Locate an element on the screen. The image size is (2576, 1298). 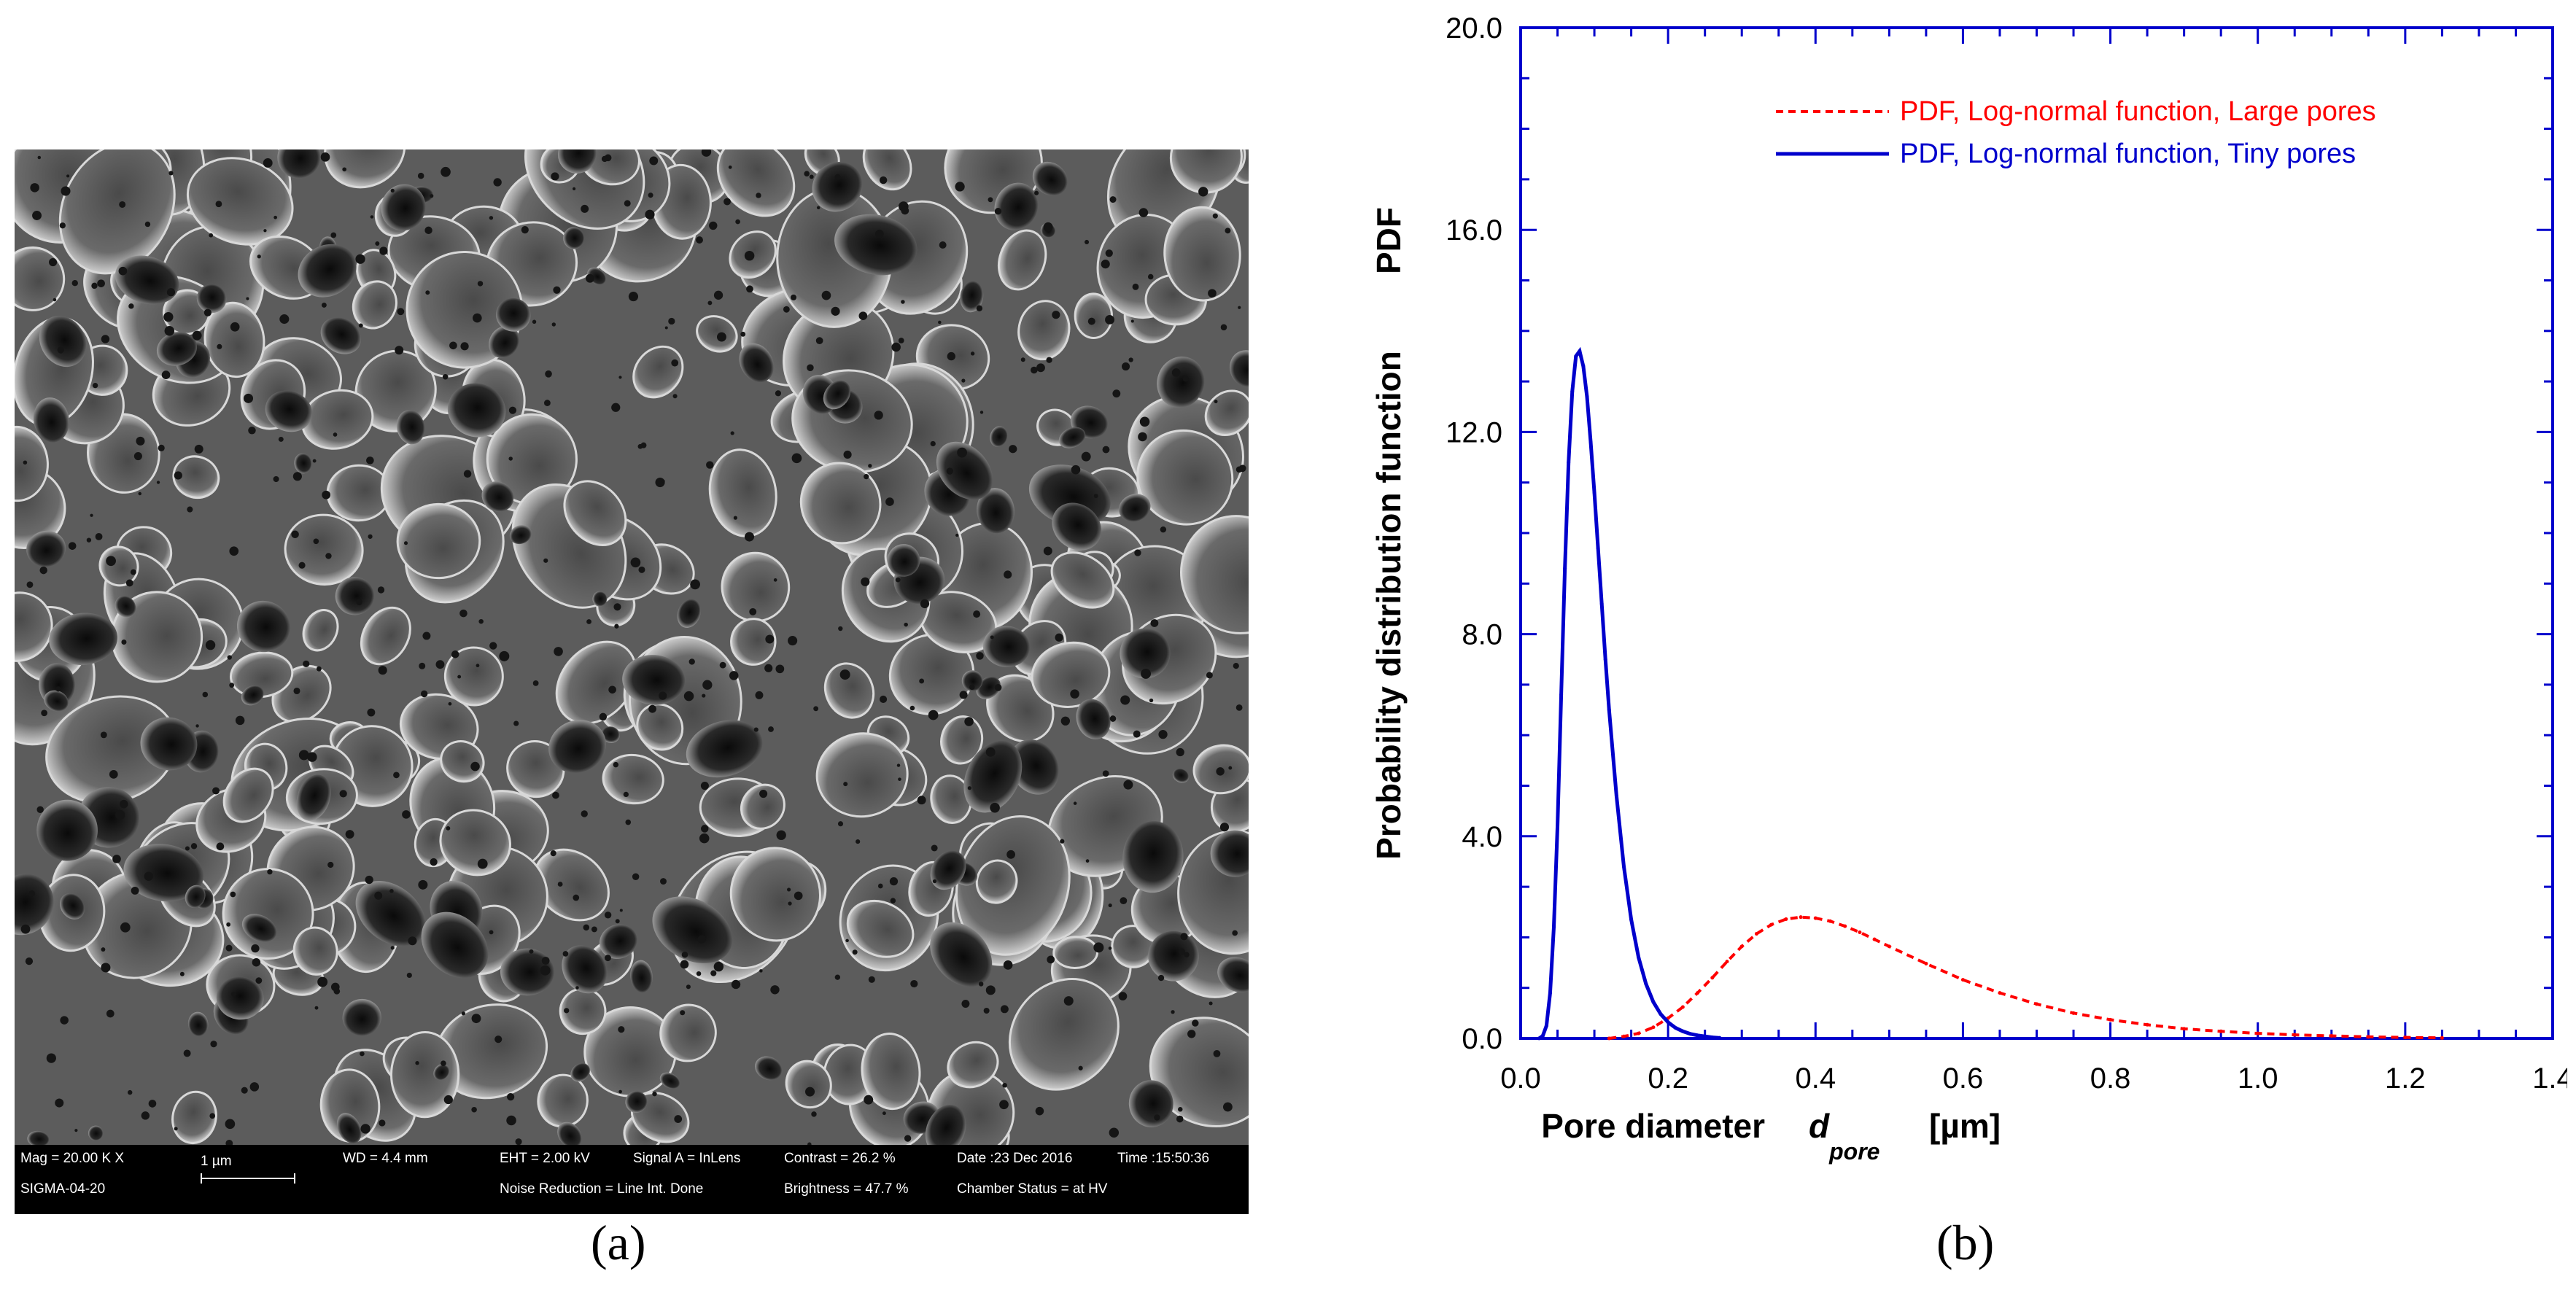
y-tick-label: 4.0 is located at coordinates (1482, 837).